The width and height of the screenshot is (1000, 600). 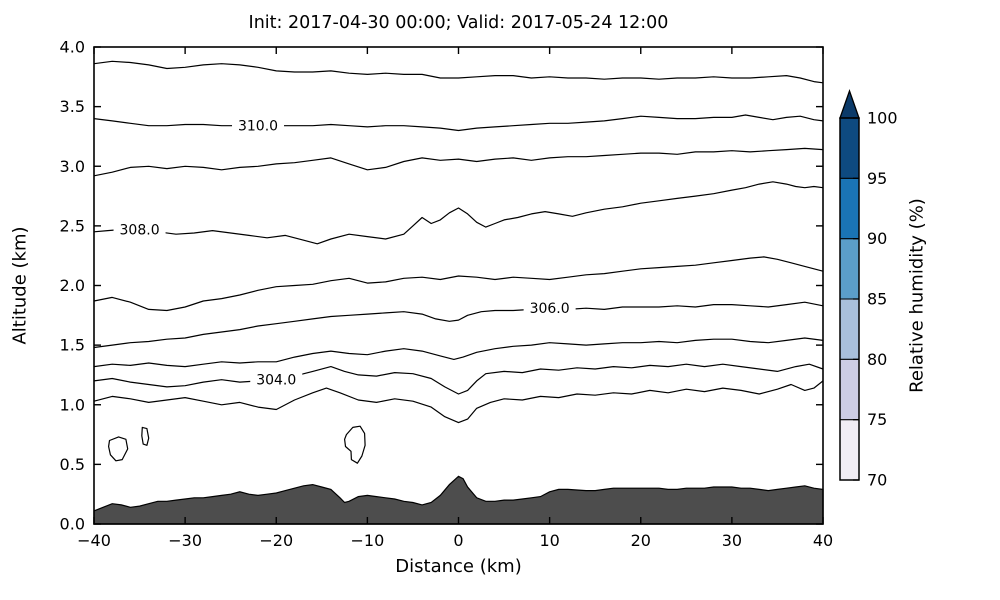 I want to click on y-tick-label: 2.5, so click(x=72, y=225).